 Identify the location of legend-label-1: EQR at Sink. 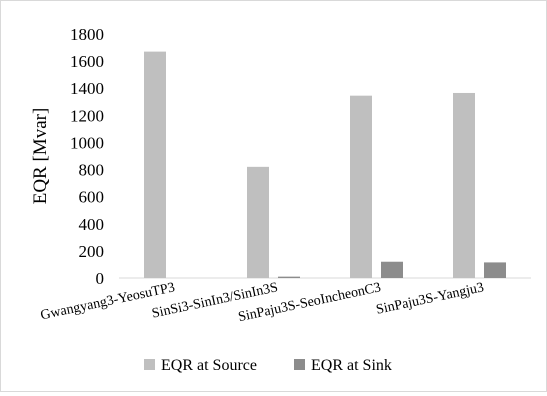
(351, 365).